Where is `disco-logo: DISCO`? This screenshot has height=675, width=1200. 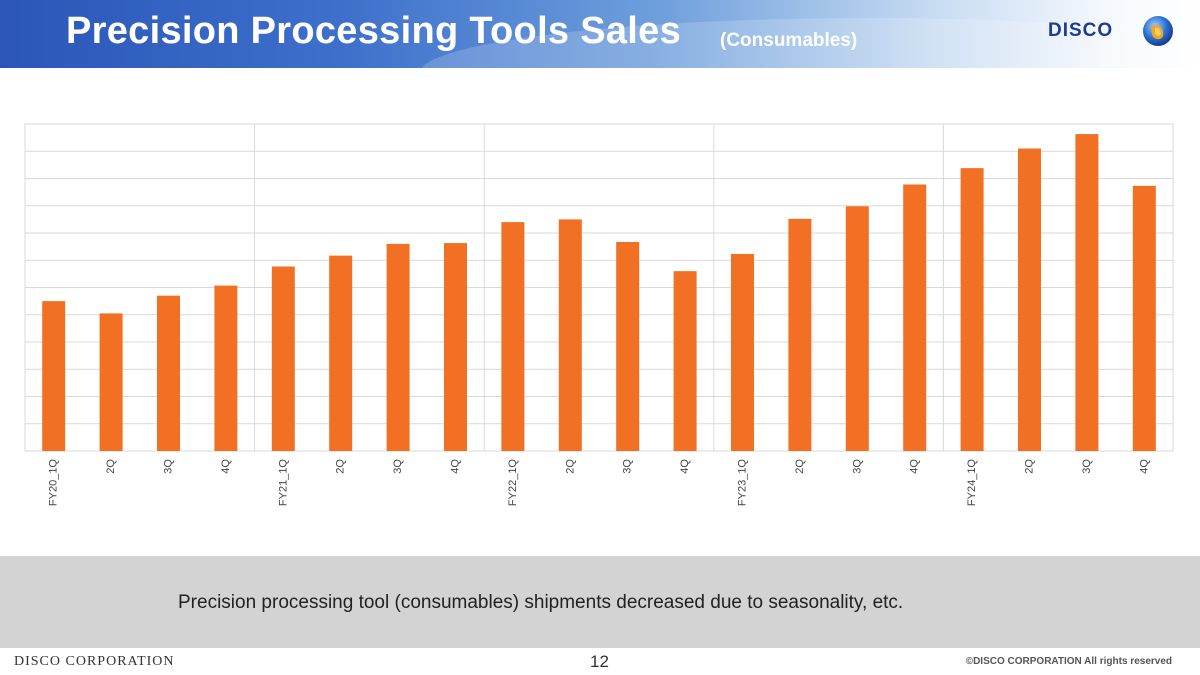
disco-logo: DISCO is located at coordinates (1118, 32).